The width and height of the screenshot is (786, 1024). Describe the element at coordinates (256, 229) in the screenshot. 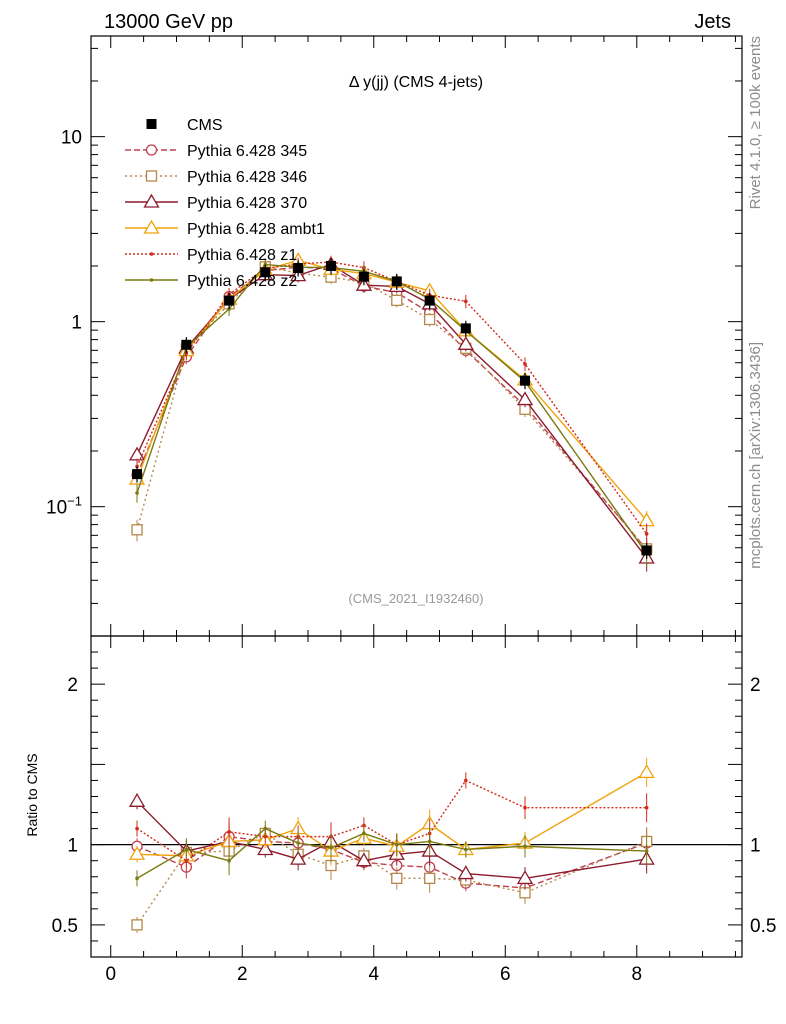

I see `legend-label: Pythia 6.428 ambt1` at that location.